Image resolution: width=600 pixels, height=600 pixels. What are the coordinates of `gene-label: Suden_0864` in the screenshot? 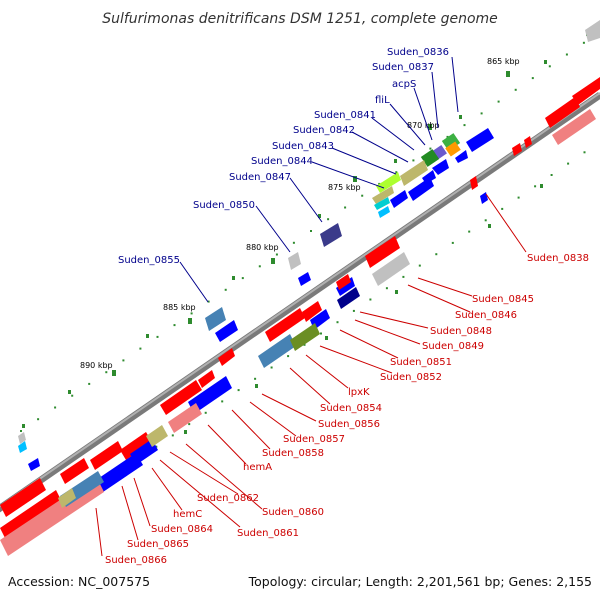 It's located at (182, 529).